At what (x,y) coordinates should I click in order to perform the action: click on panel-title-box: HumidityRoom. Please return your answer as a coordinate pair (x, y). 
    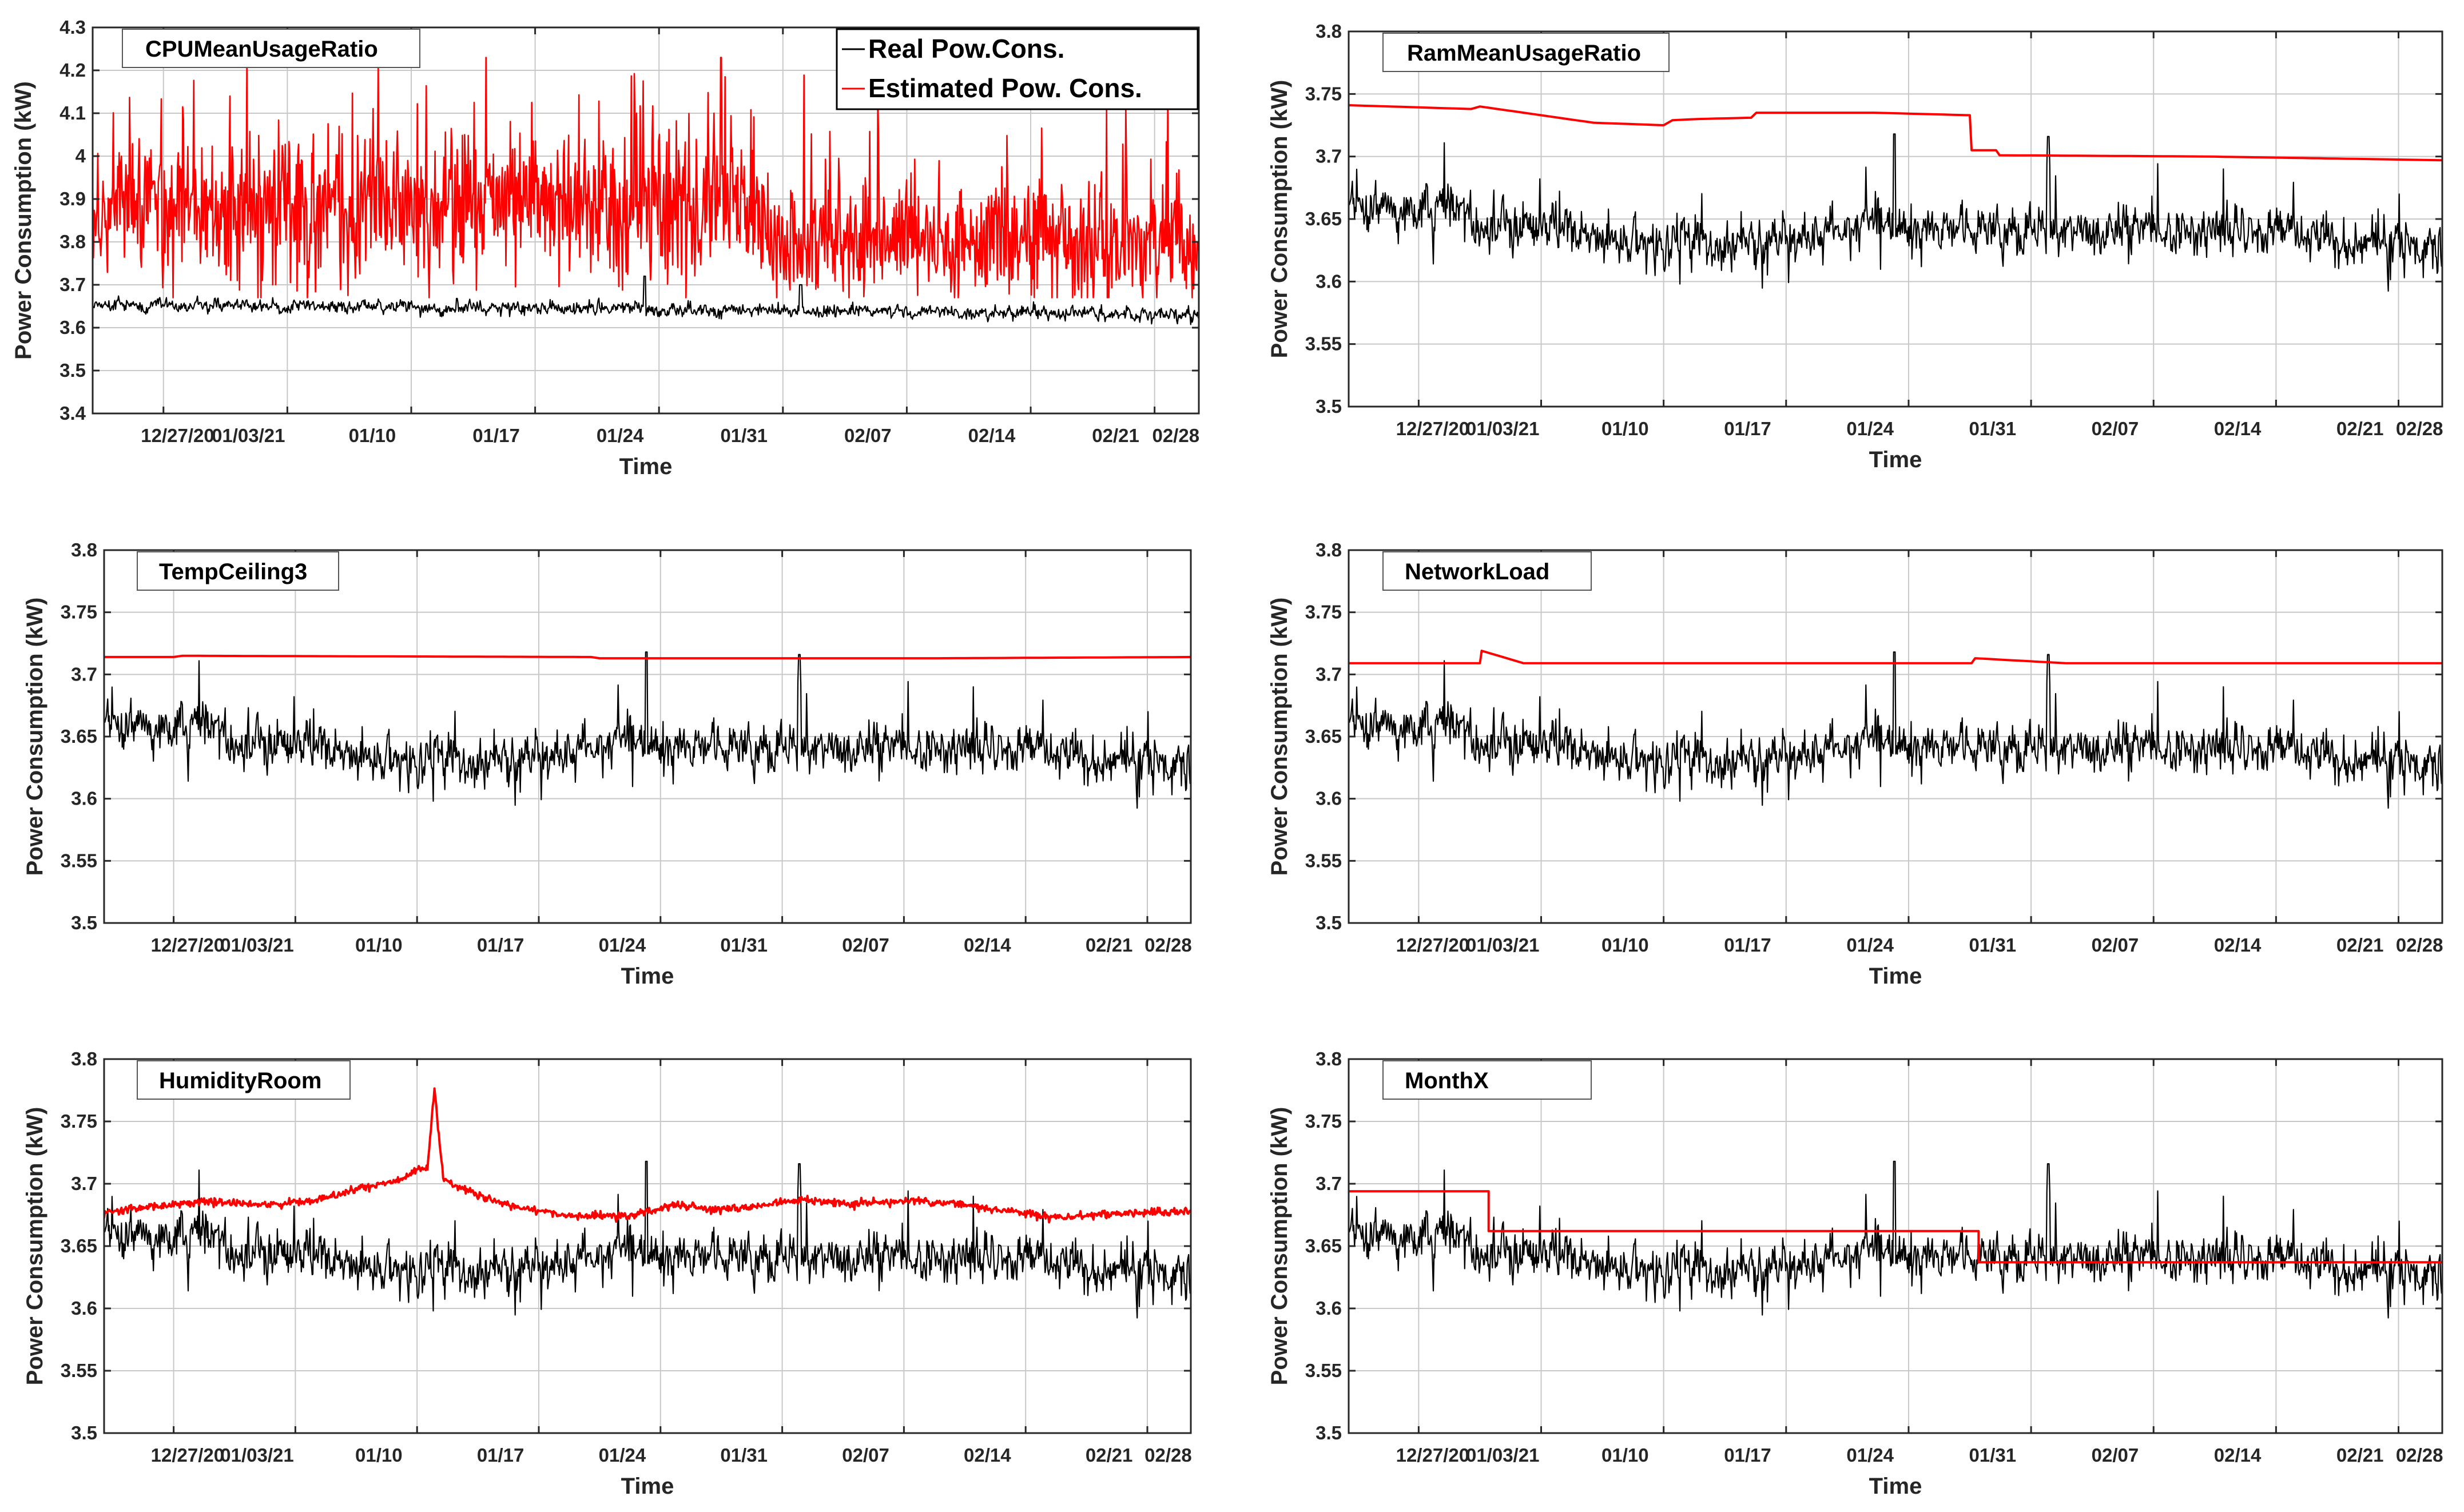
    Looking at the image, I should click on (244, 1080).